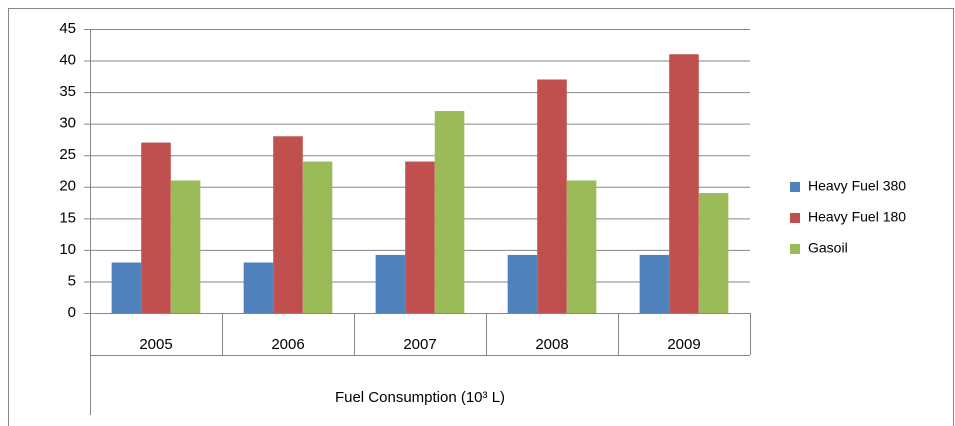 Image resolution: width=955 pixels, height=426 pixels. I want to click on x-tick-label: 2007, so click(419, 344).